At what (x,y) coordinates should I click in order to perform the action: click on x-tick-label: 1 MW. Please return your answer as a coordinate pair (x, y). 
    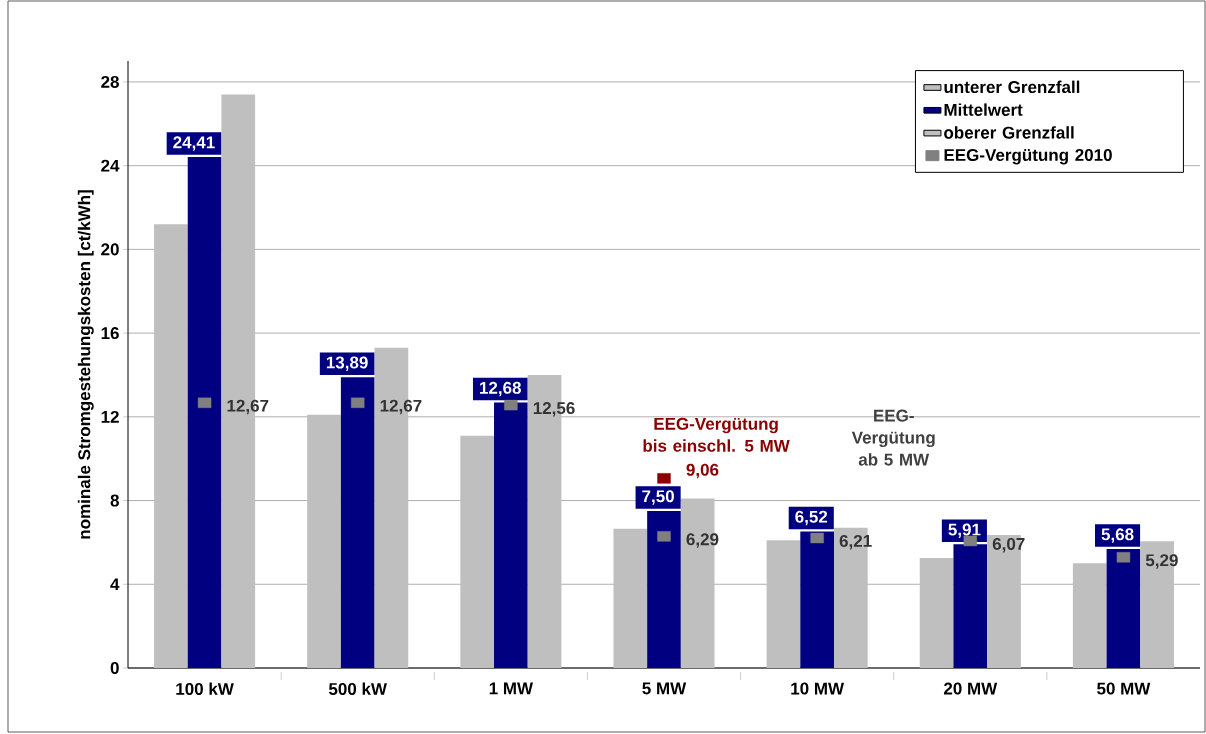
    Looking at the image, I should click on (511, 688).